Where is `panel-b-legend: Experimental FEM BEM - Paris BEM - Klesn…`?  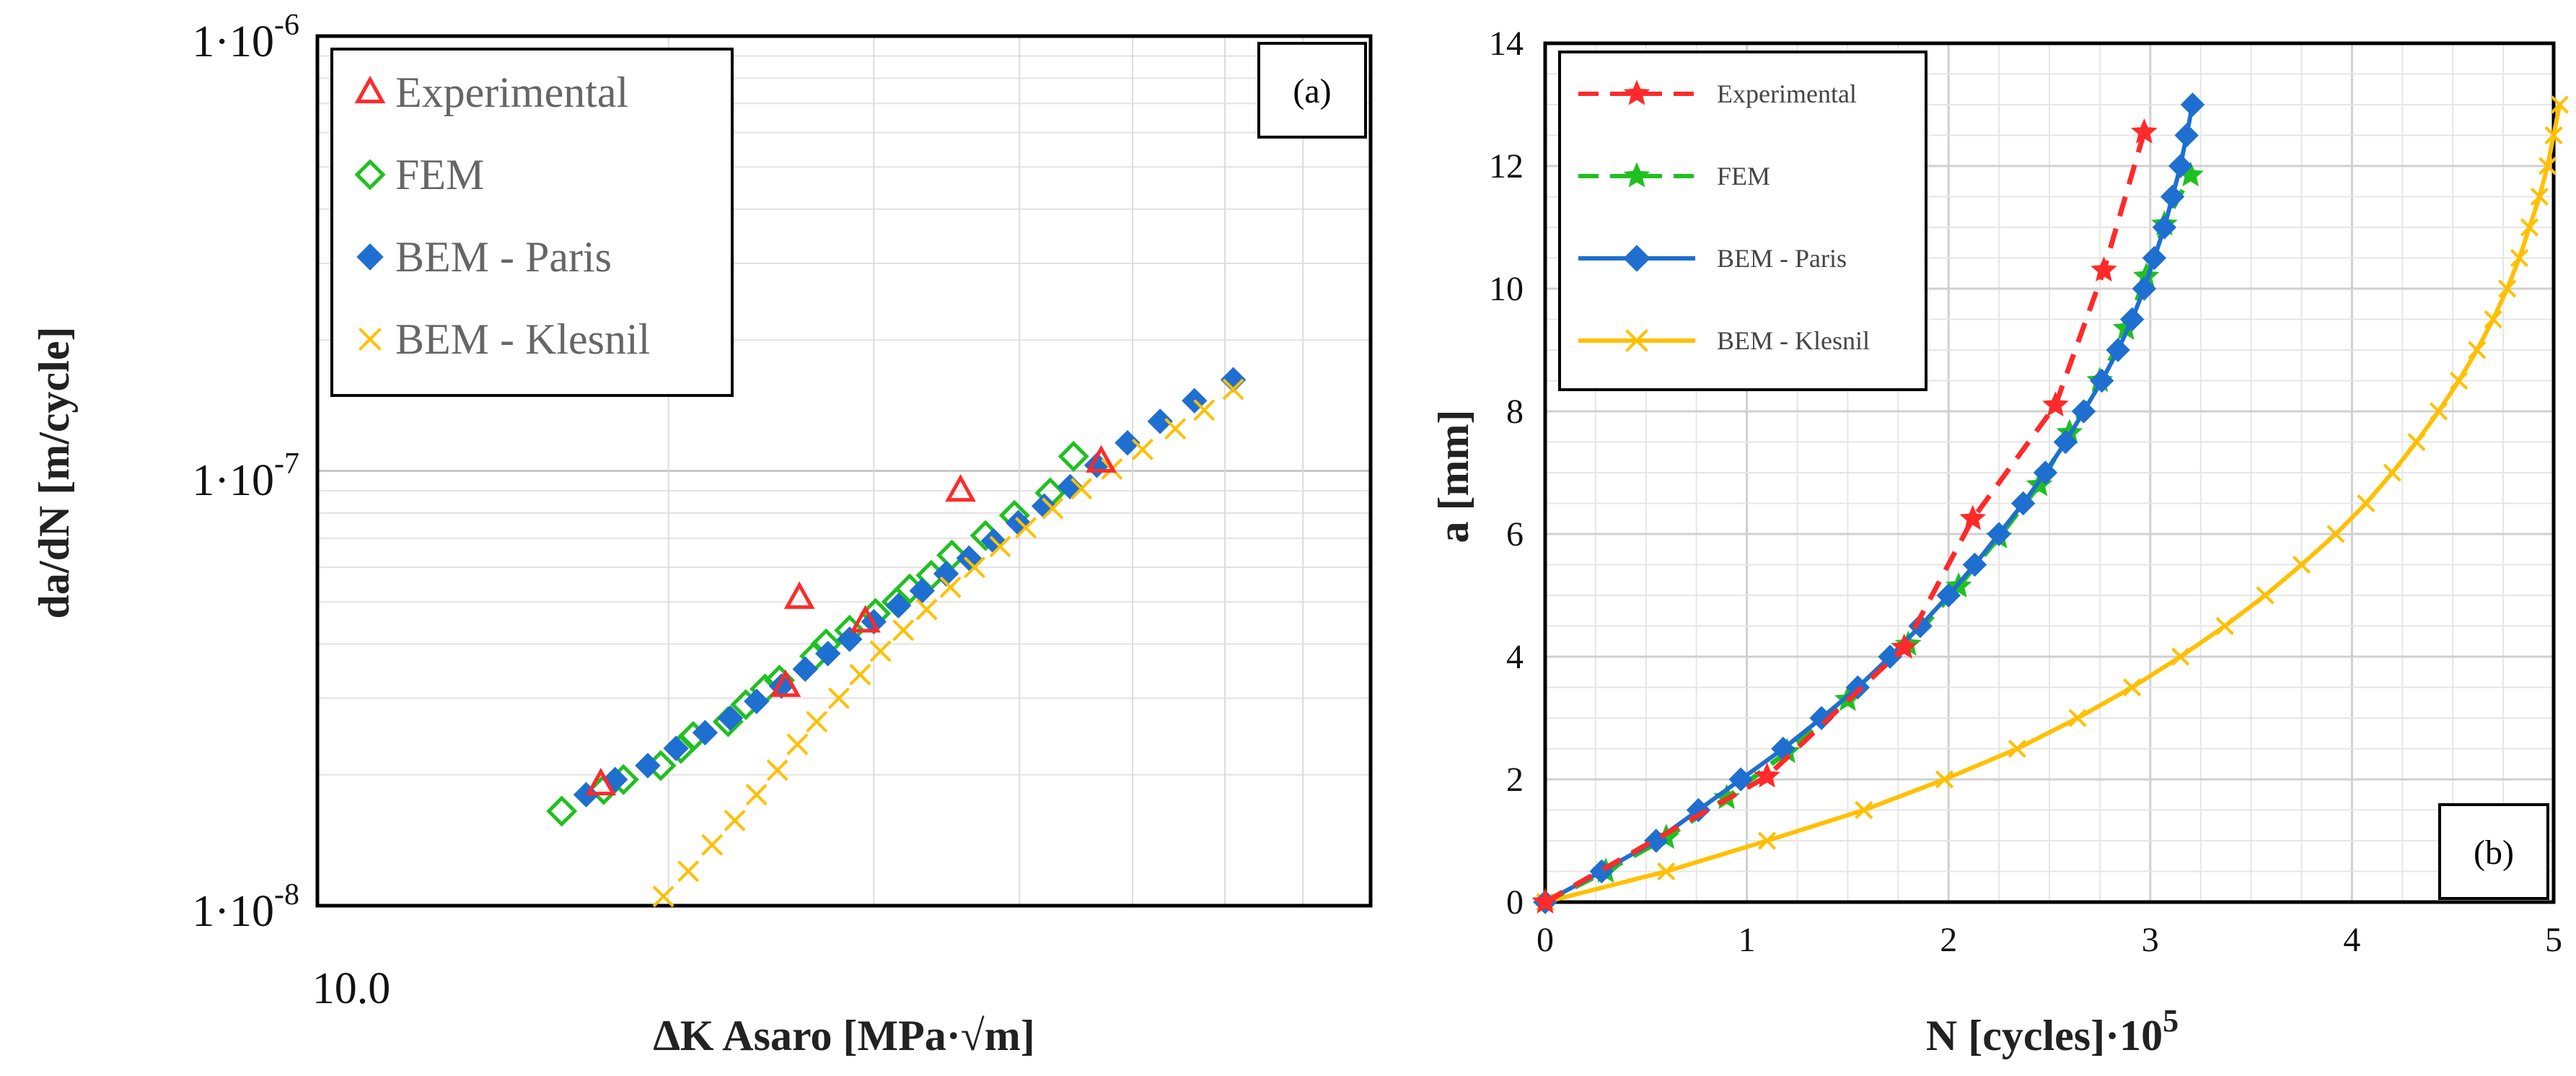 panel-b-legend: Experimental FEM BEM - Paris BEM - Klesn… is located at coordinates (1742, 221).